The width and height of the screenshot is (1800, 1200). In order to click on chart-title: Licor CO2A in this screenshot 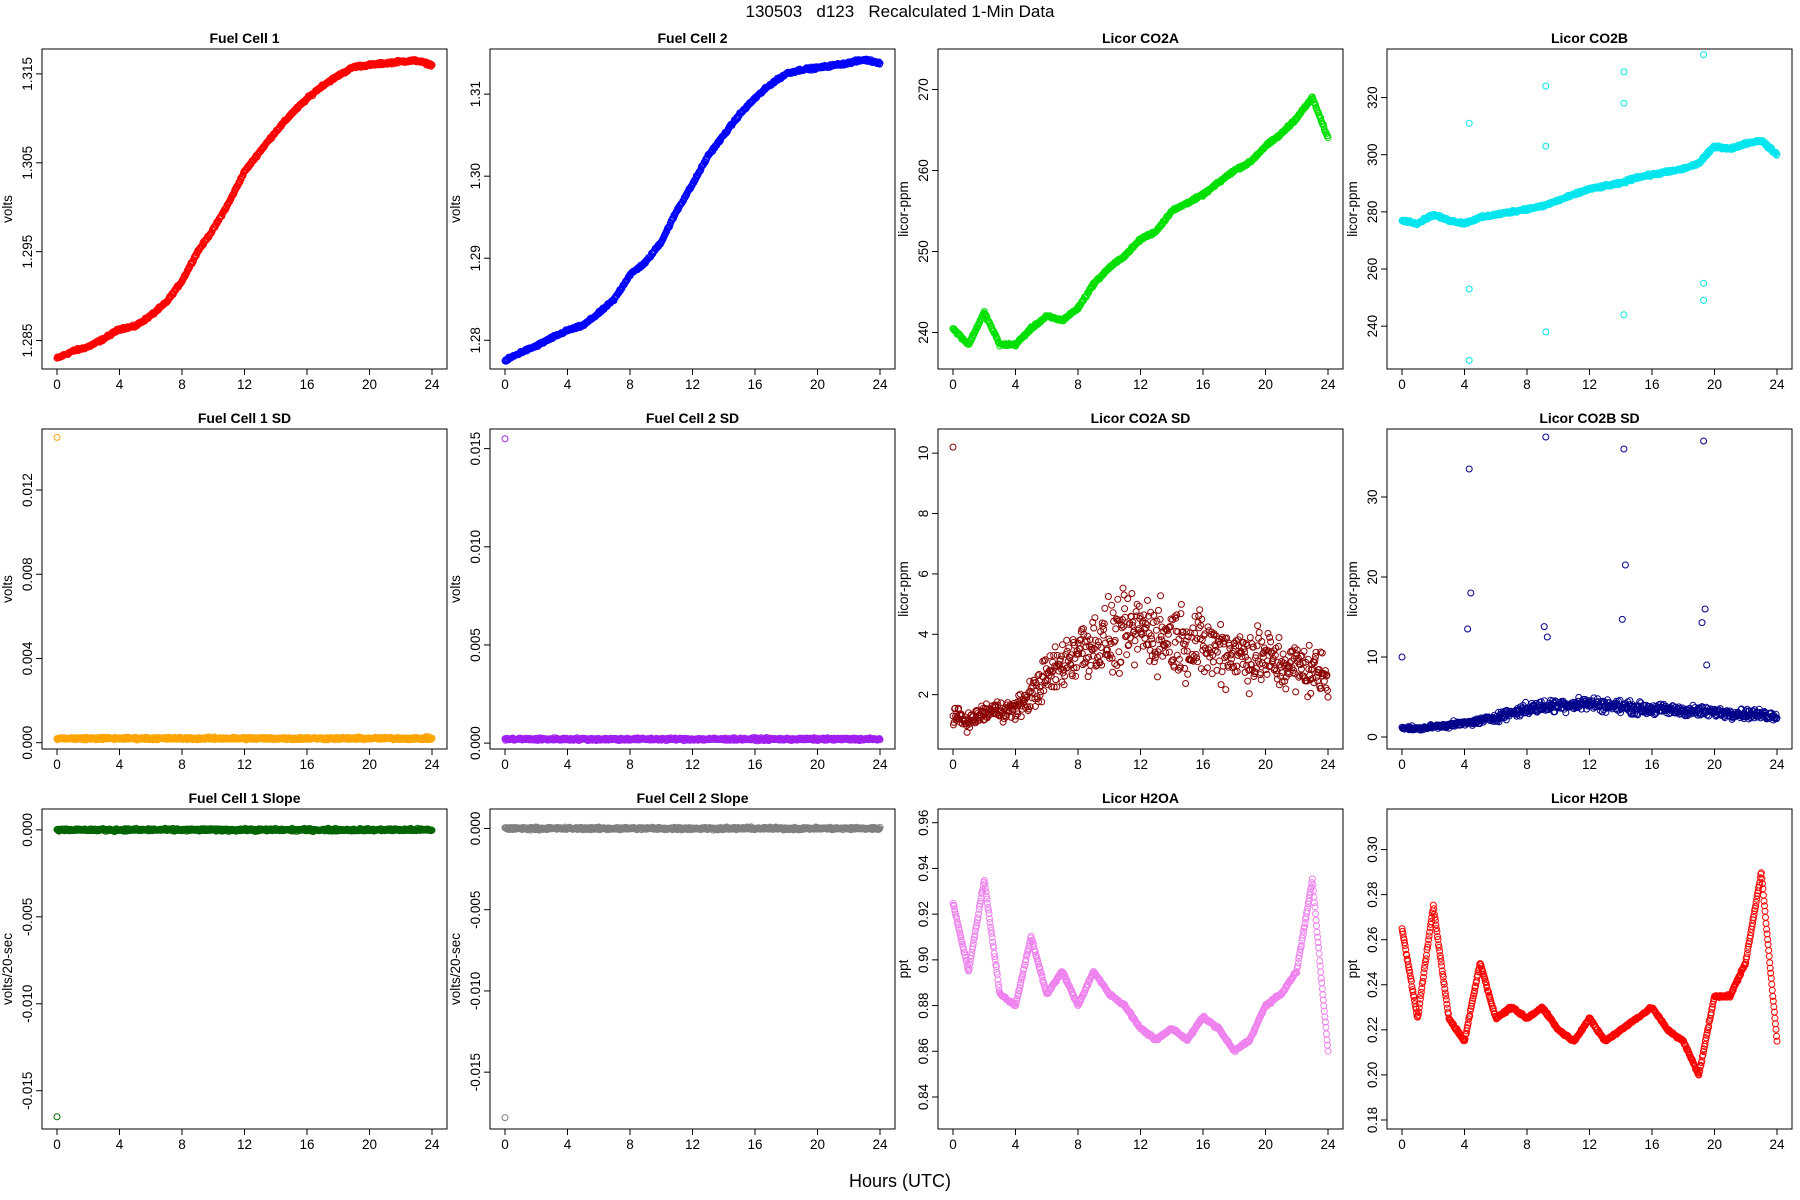, I will do `click(1140, 38)`.